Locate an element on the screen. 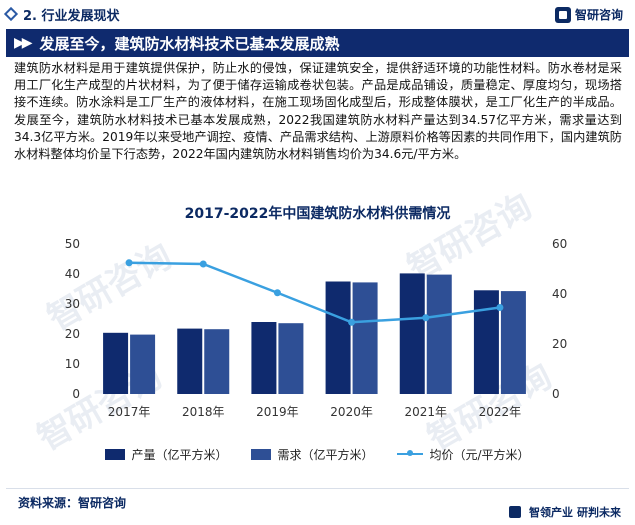 The width and height of the screenshot is (635, 525). slogan-part-b: 研判未来 is located at coordinates (599, 512).